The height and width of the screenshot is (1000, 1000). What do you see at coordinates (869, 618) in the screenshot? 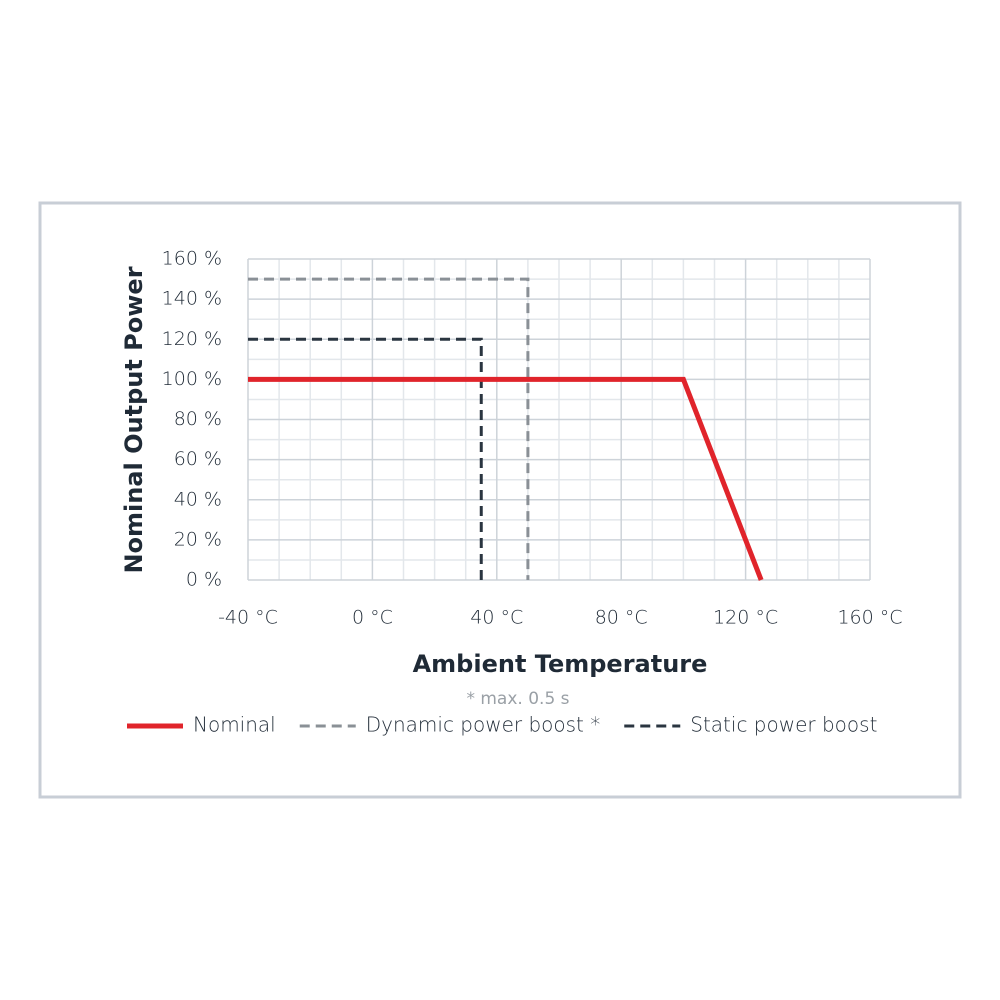
I see `x-tick-label: 160 °C` at bounding box center [869, 618].